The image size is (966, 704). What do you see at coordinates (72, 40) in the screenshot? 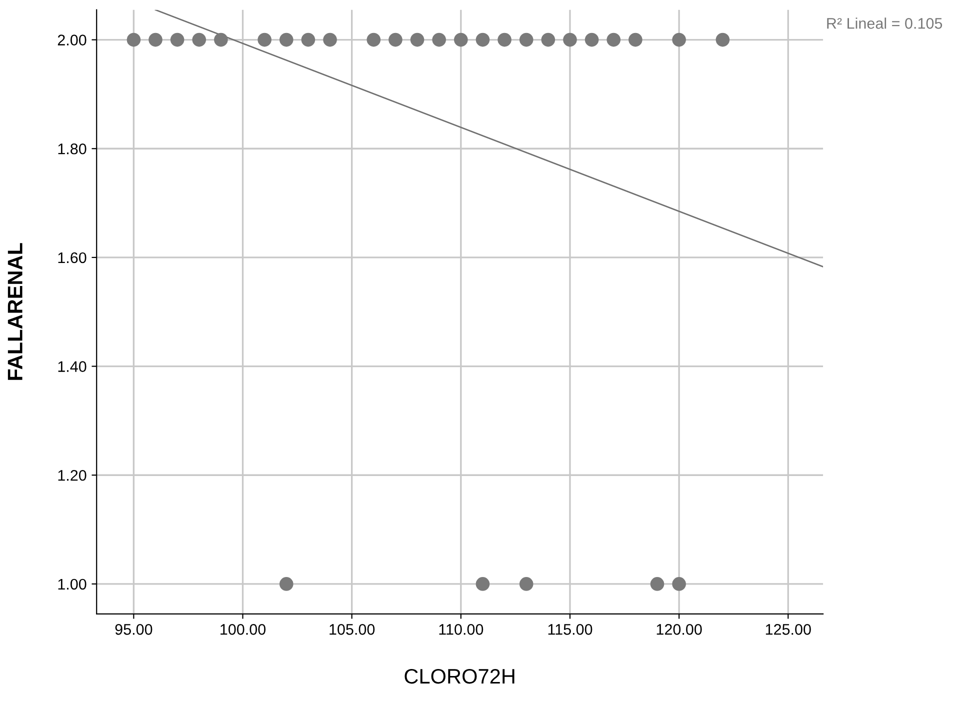
I see `y-tick-label: 2.00` at bounding box center [72, 40].